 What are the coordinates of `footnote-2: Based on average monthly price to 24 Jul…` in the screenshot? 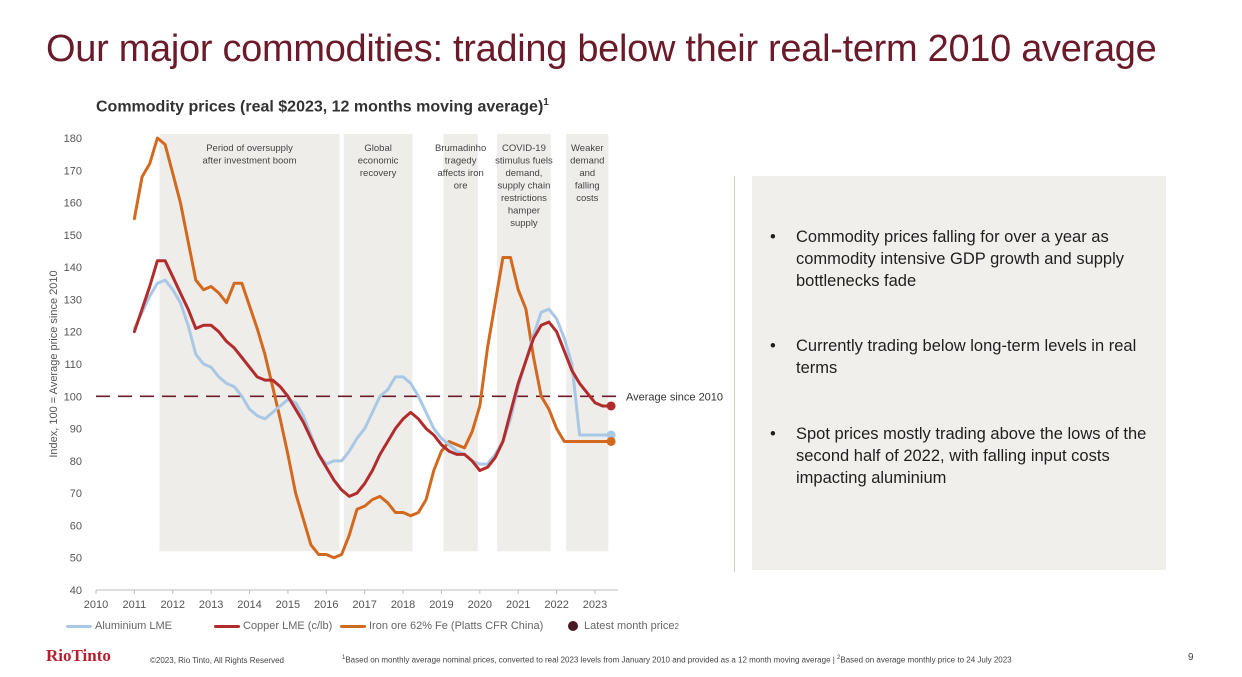 It's located at (926, 660).